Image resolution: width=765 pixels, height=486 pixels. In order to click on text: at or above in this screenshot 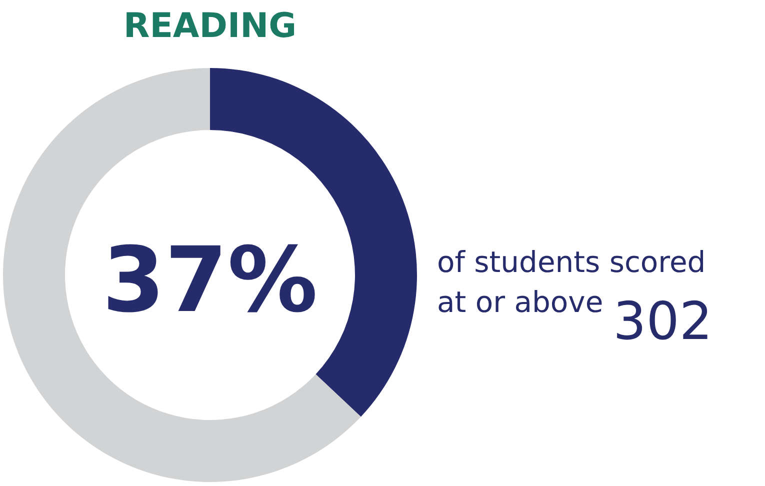, I will do `click(520, 302)`.